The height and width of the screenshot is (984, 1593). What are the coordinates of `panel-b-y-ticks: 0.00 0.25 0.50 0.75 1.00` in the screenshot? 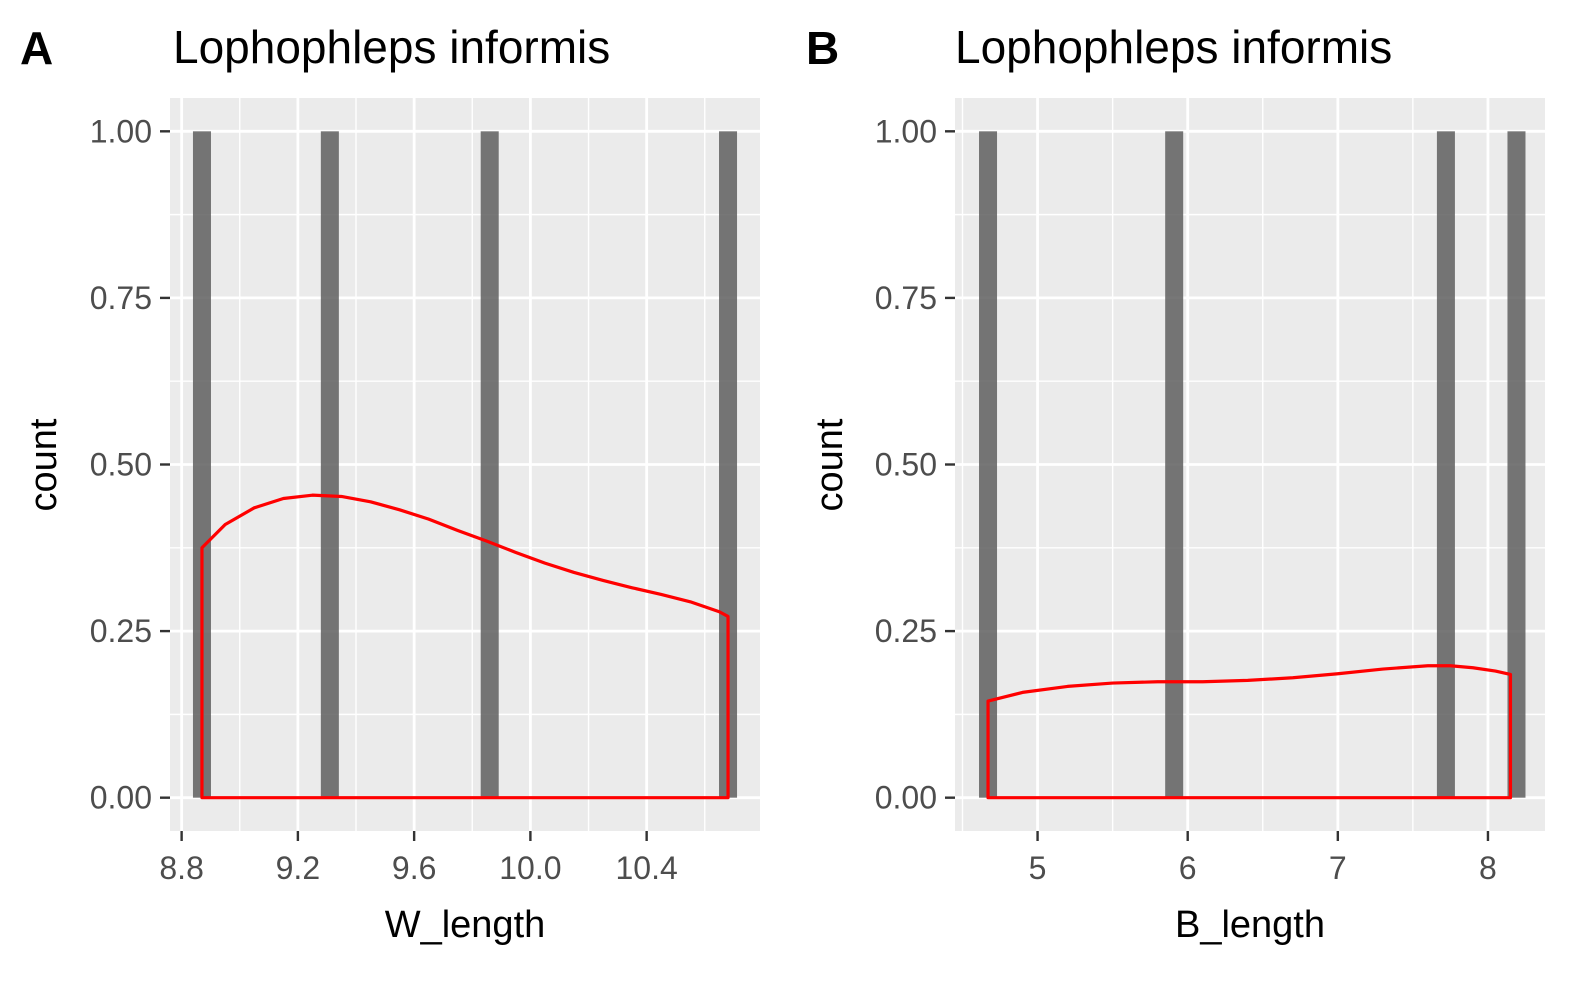 It's located at (915, 464).